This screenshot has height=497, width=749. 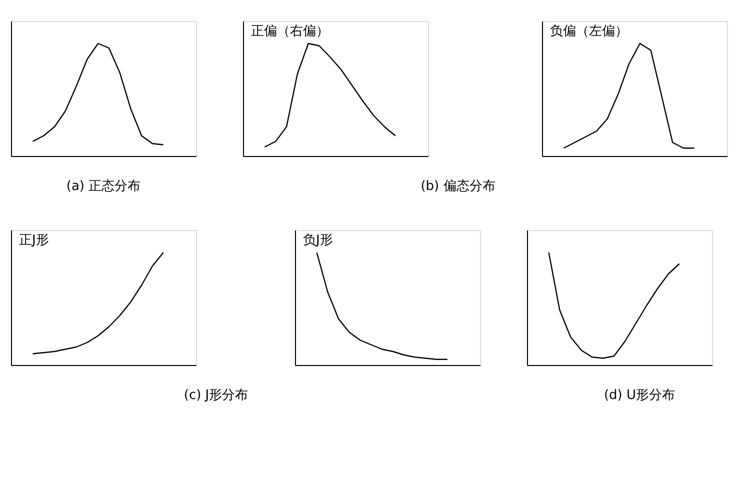 What do you see at coordinates (290, 31) in the screenshot?
I see `chart-title: 正偏（右偏）` at bounding box center [290, 31].